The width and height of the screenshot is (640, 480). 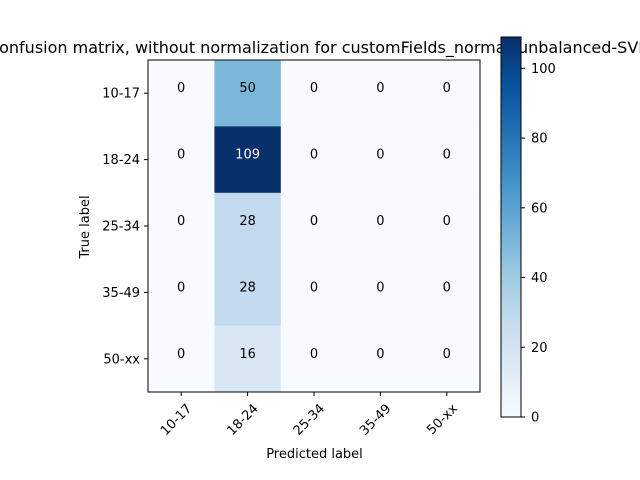 I want to click on colorbar-tick-label: 60, so click(x=539, y=208).